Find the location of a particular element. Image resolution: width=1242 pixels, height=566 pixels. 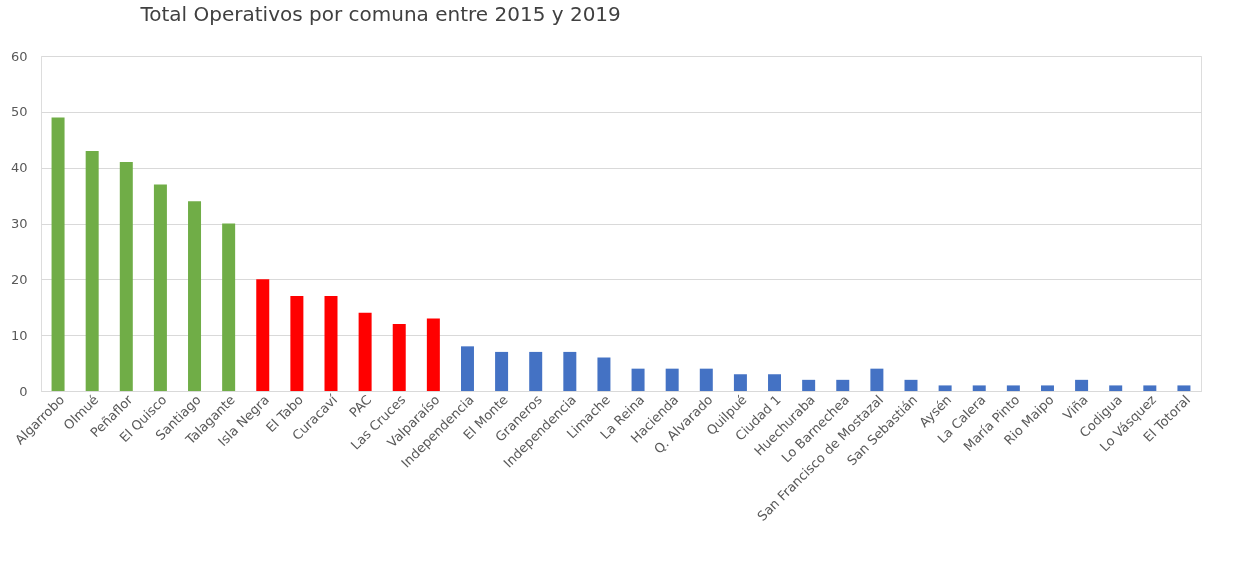

chart-title: Total Operativos por comuna entre 2015 y 2019 is located at coordinates (380, 14).